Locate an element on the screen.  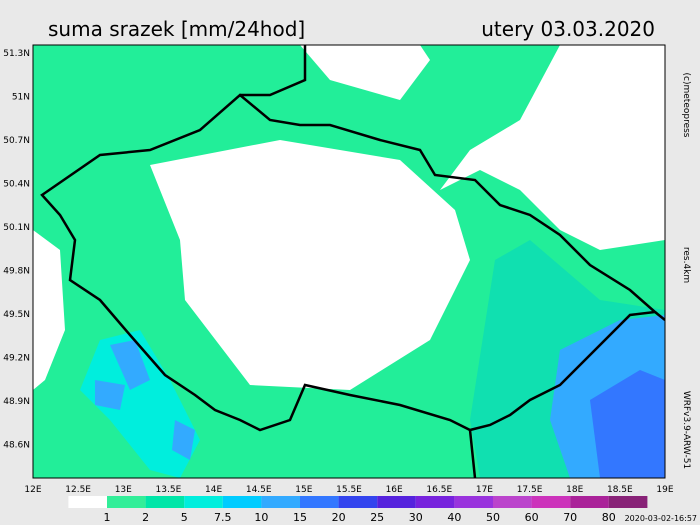
copyright: (c)meteopress is located at coordinates (686, 105).